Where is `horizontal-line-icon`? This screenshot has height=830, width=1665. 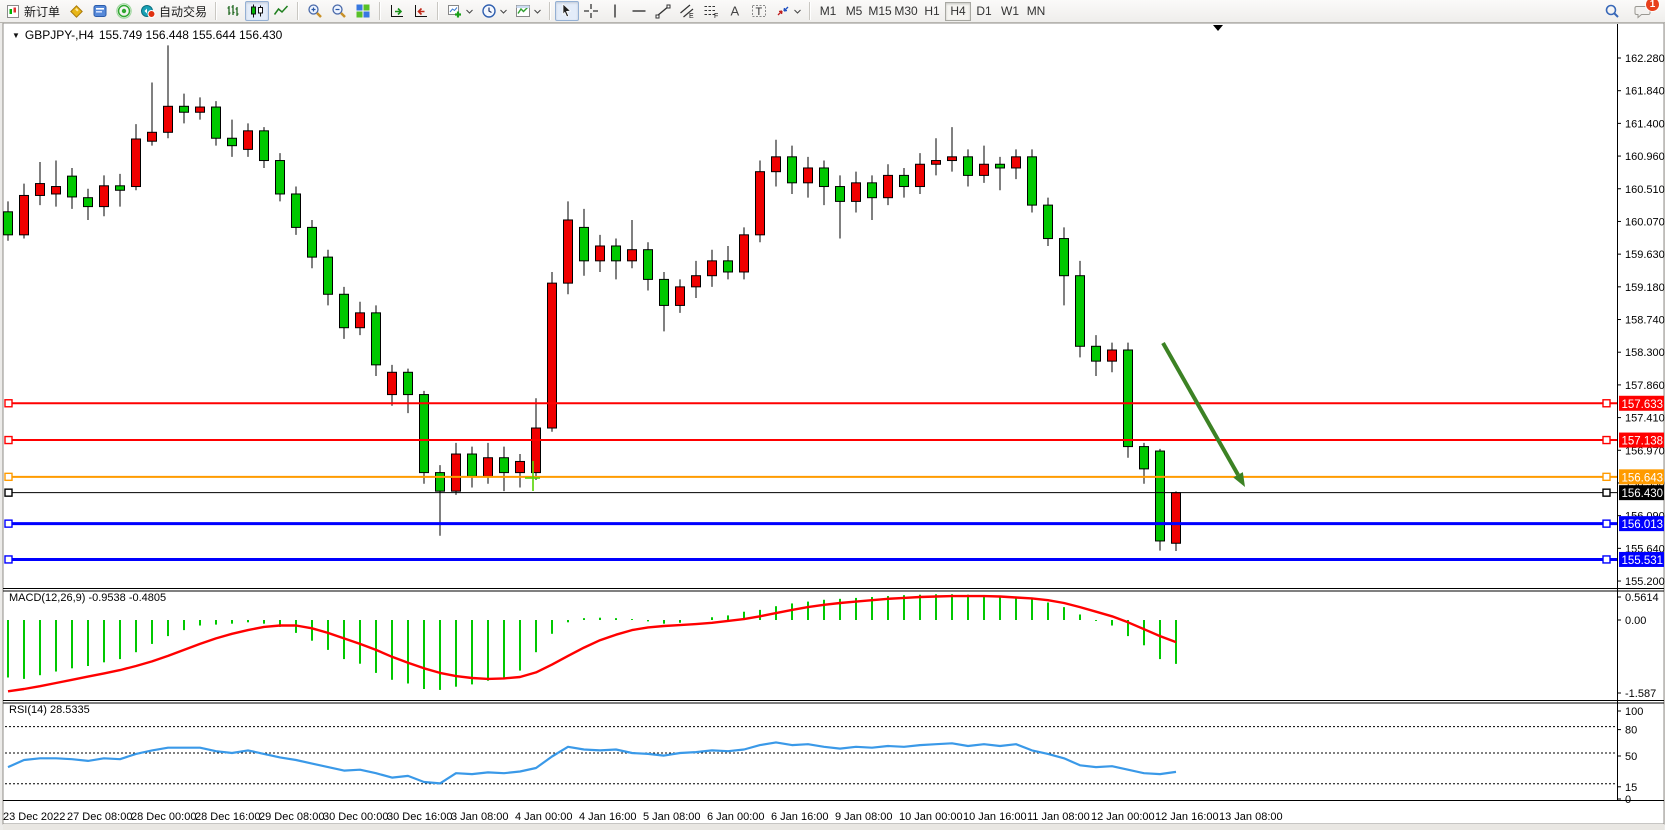
horizontal-line-icon is located at coordinates (639, 11).